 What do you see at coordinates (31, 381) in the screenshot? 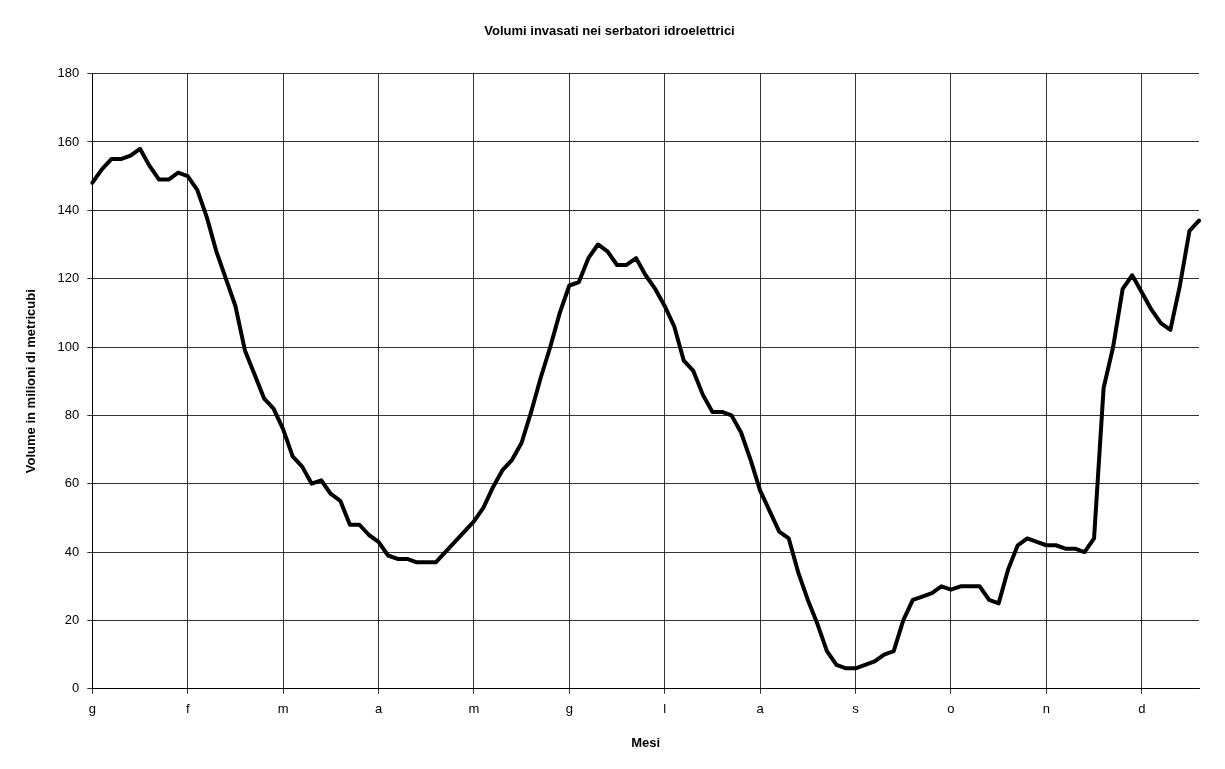
I see `y-axis-title: Volume in milioni di metricubi` at bounding box center [31, 381].